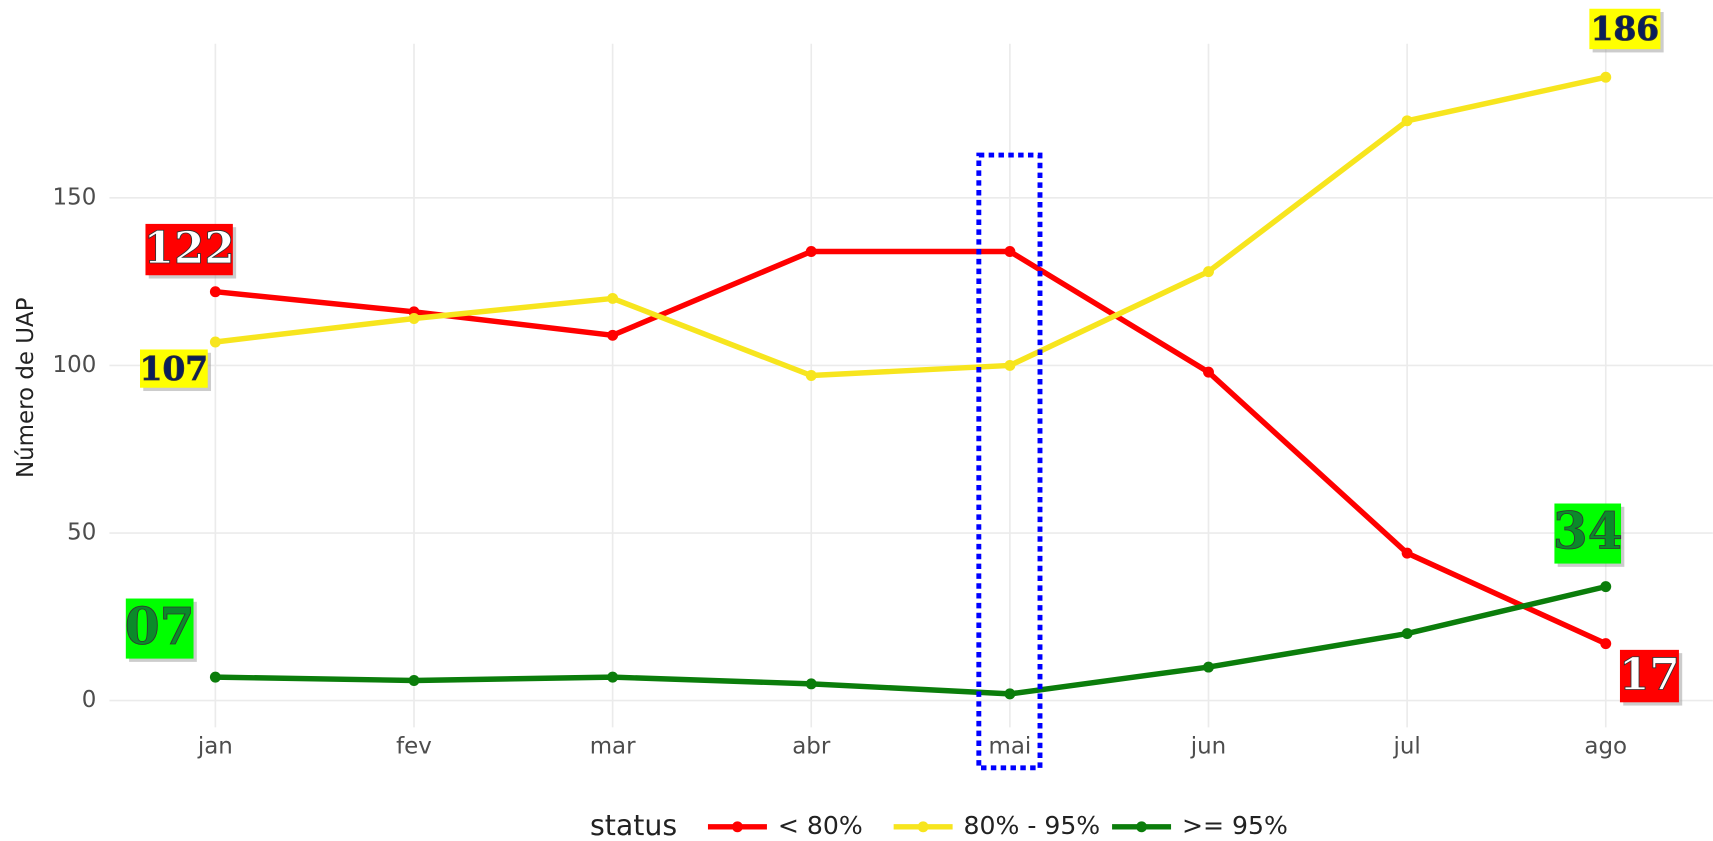 The width and height of the screenshot is (1713, 841). I want to click on legend-label: >= 95%, so click(1235, 825).